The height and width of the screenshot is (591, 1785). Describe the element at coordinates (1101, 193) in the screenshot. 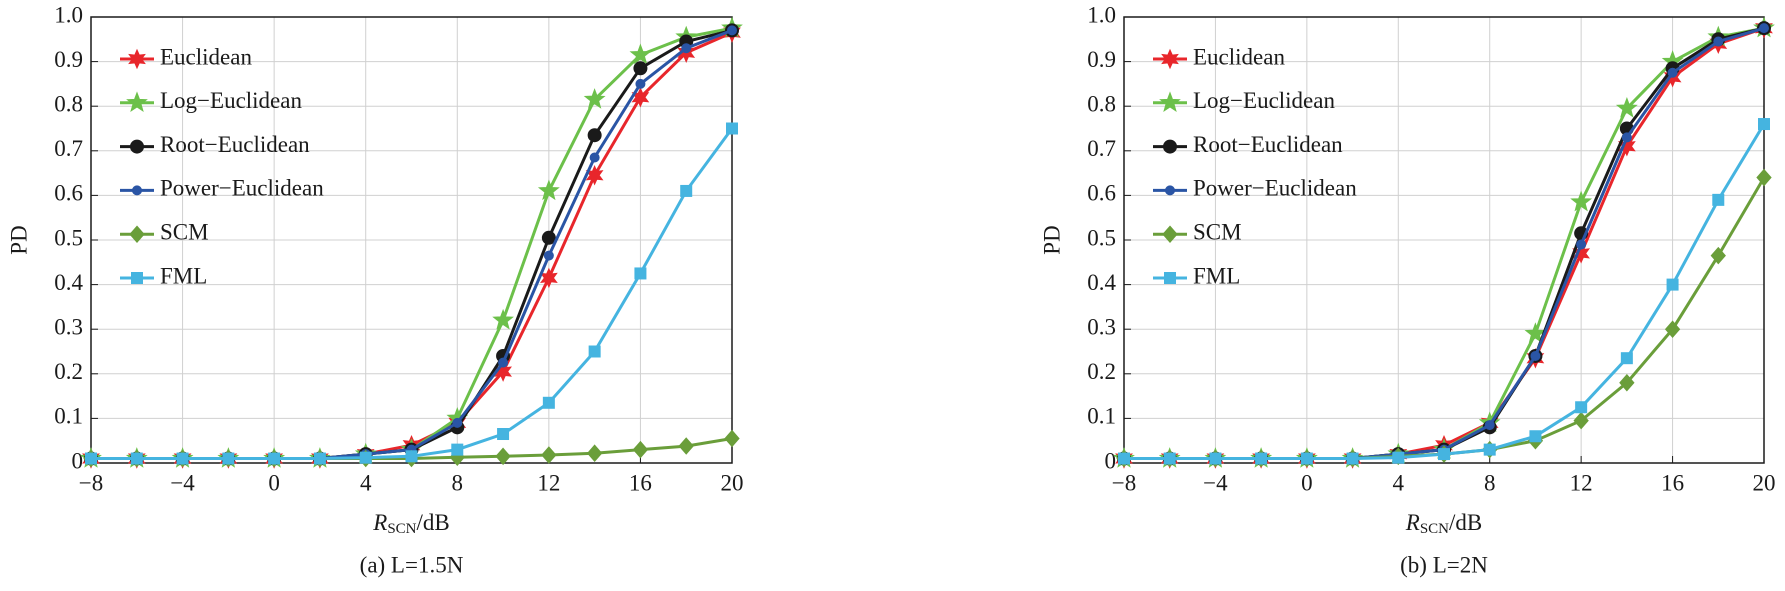

I see `y-tick-label: 0.6` at that location.